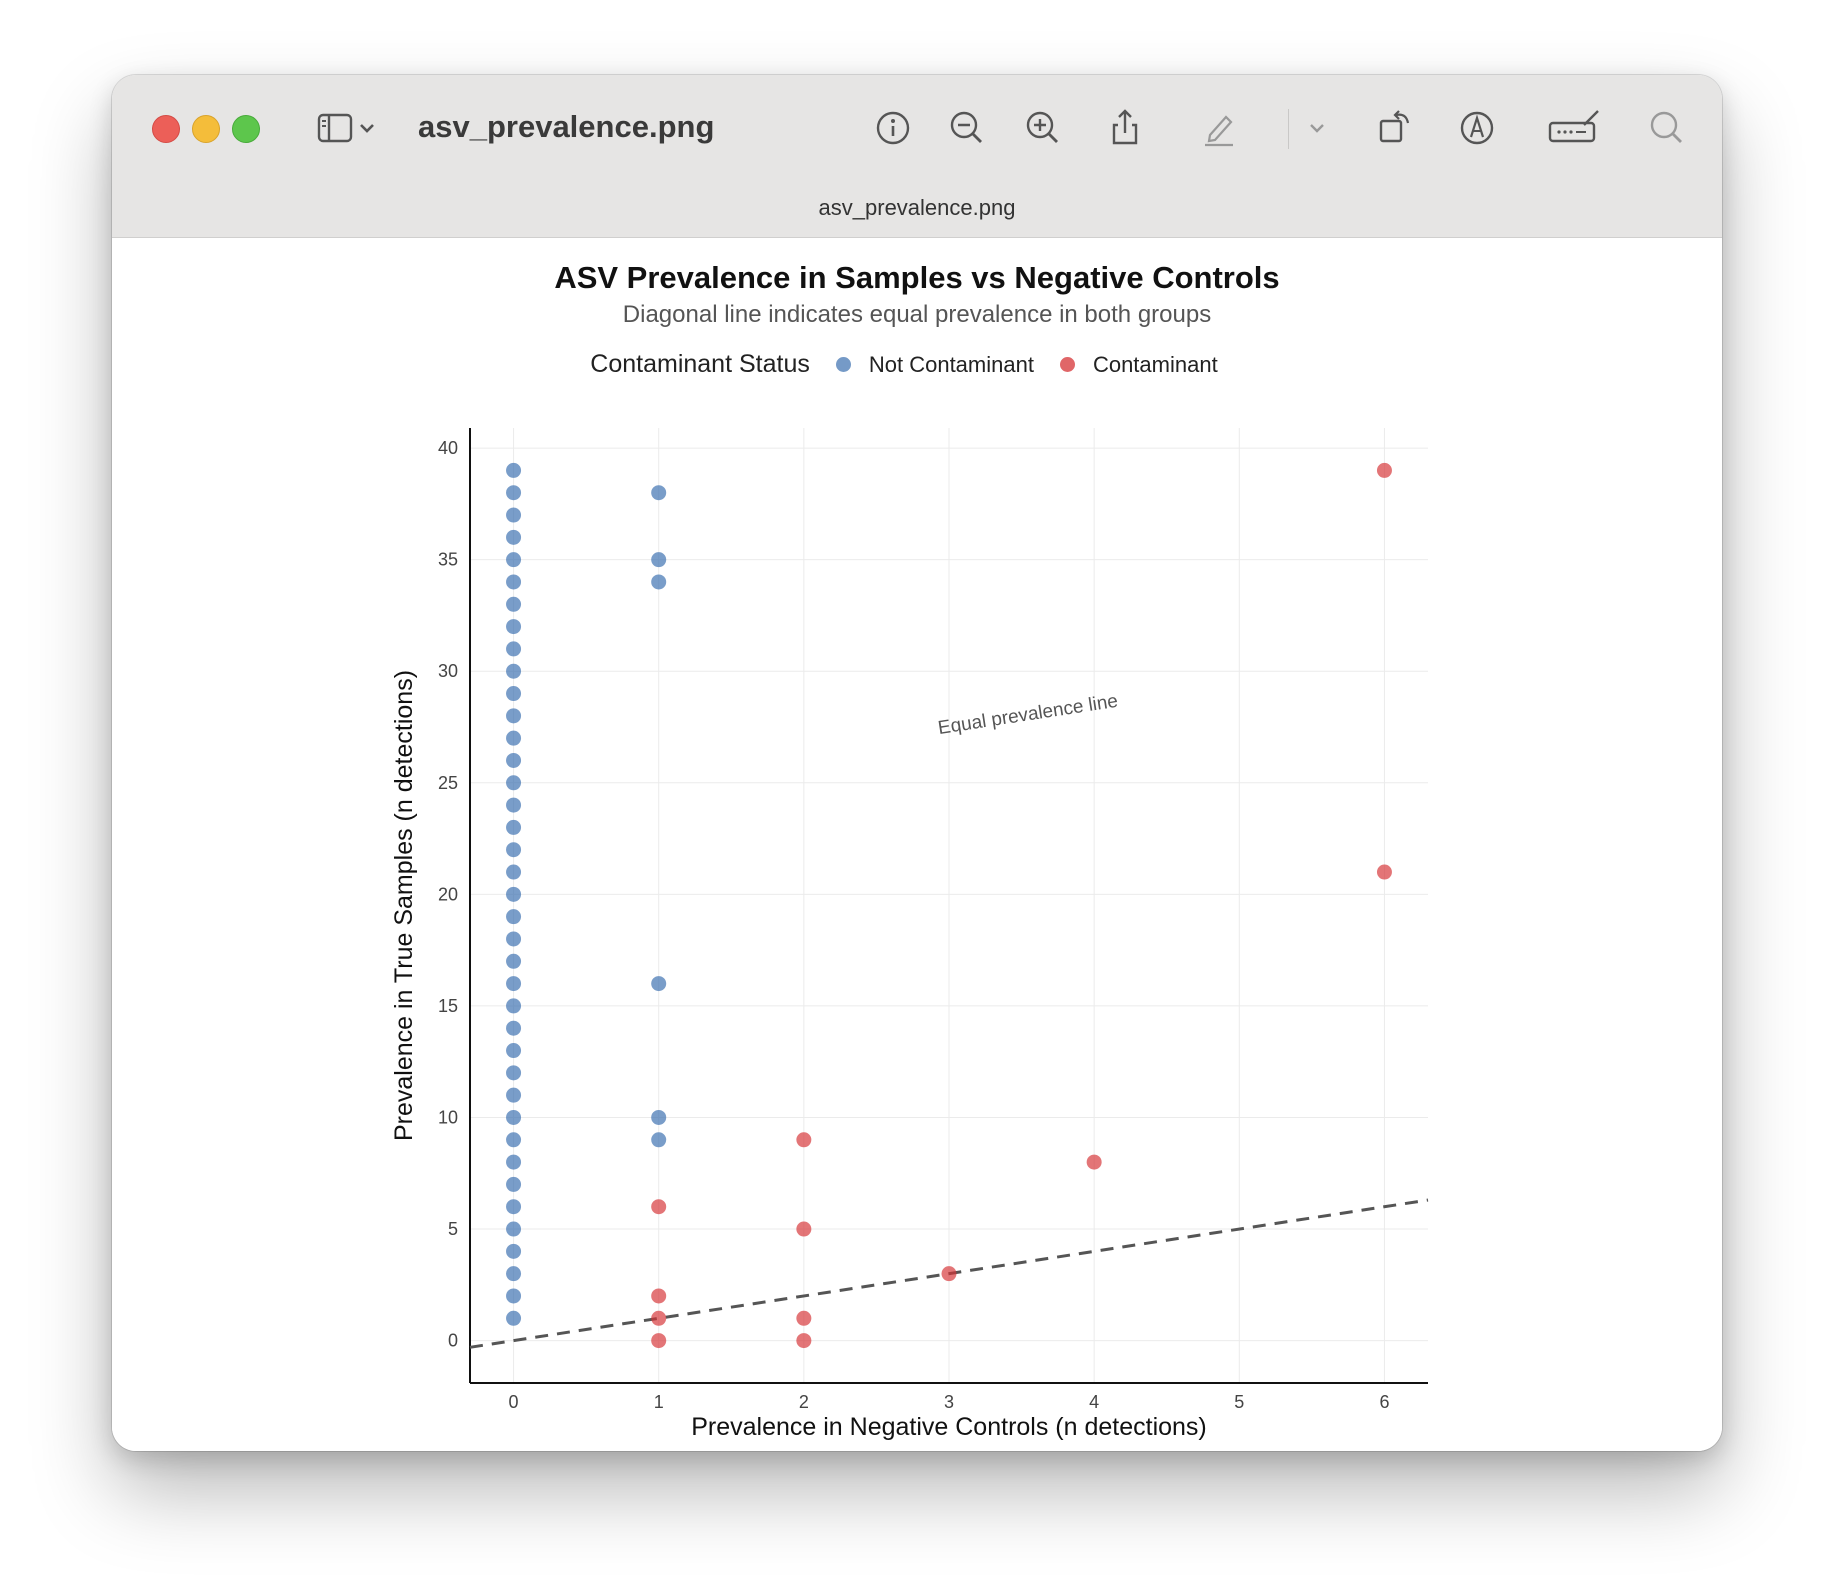  I want to click on x-tick-label: 6, so click(1384, 1402).